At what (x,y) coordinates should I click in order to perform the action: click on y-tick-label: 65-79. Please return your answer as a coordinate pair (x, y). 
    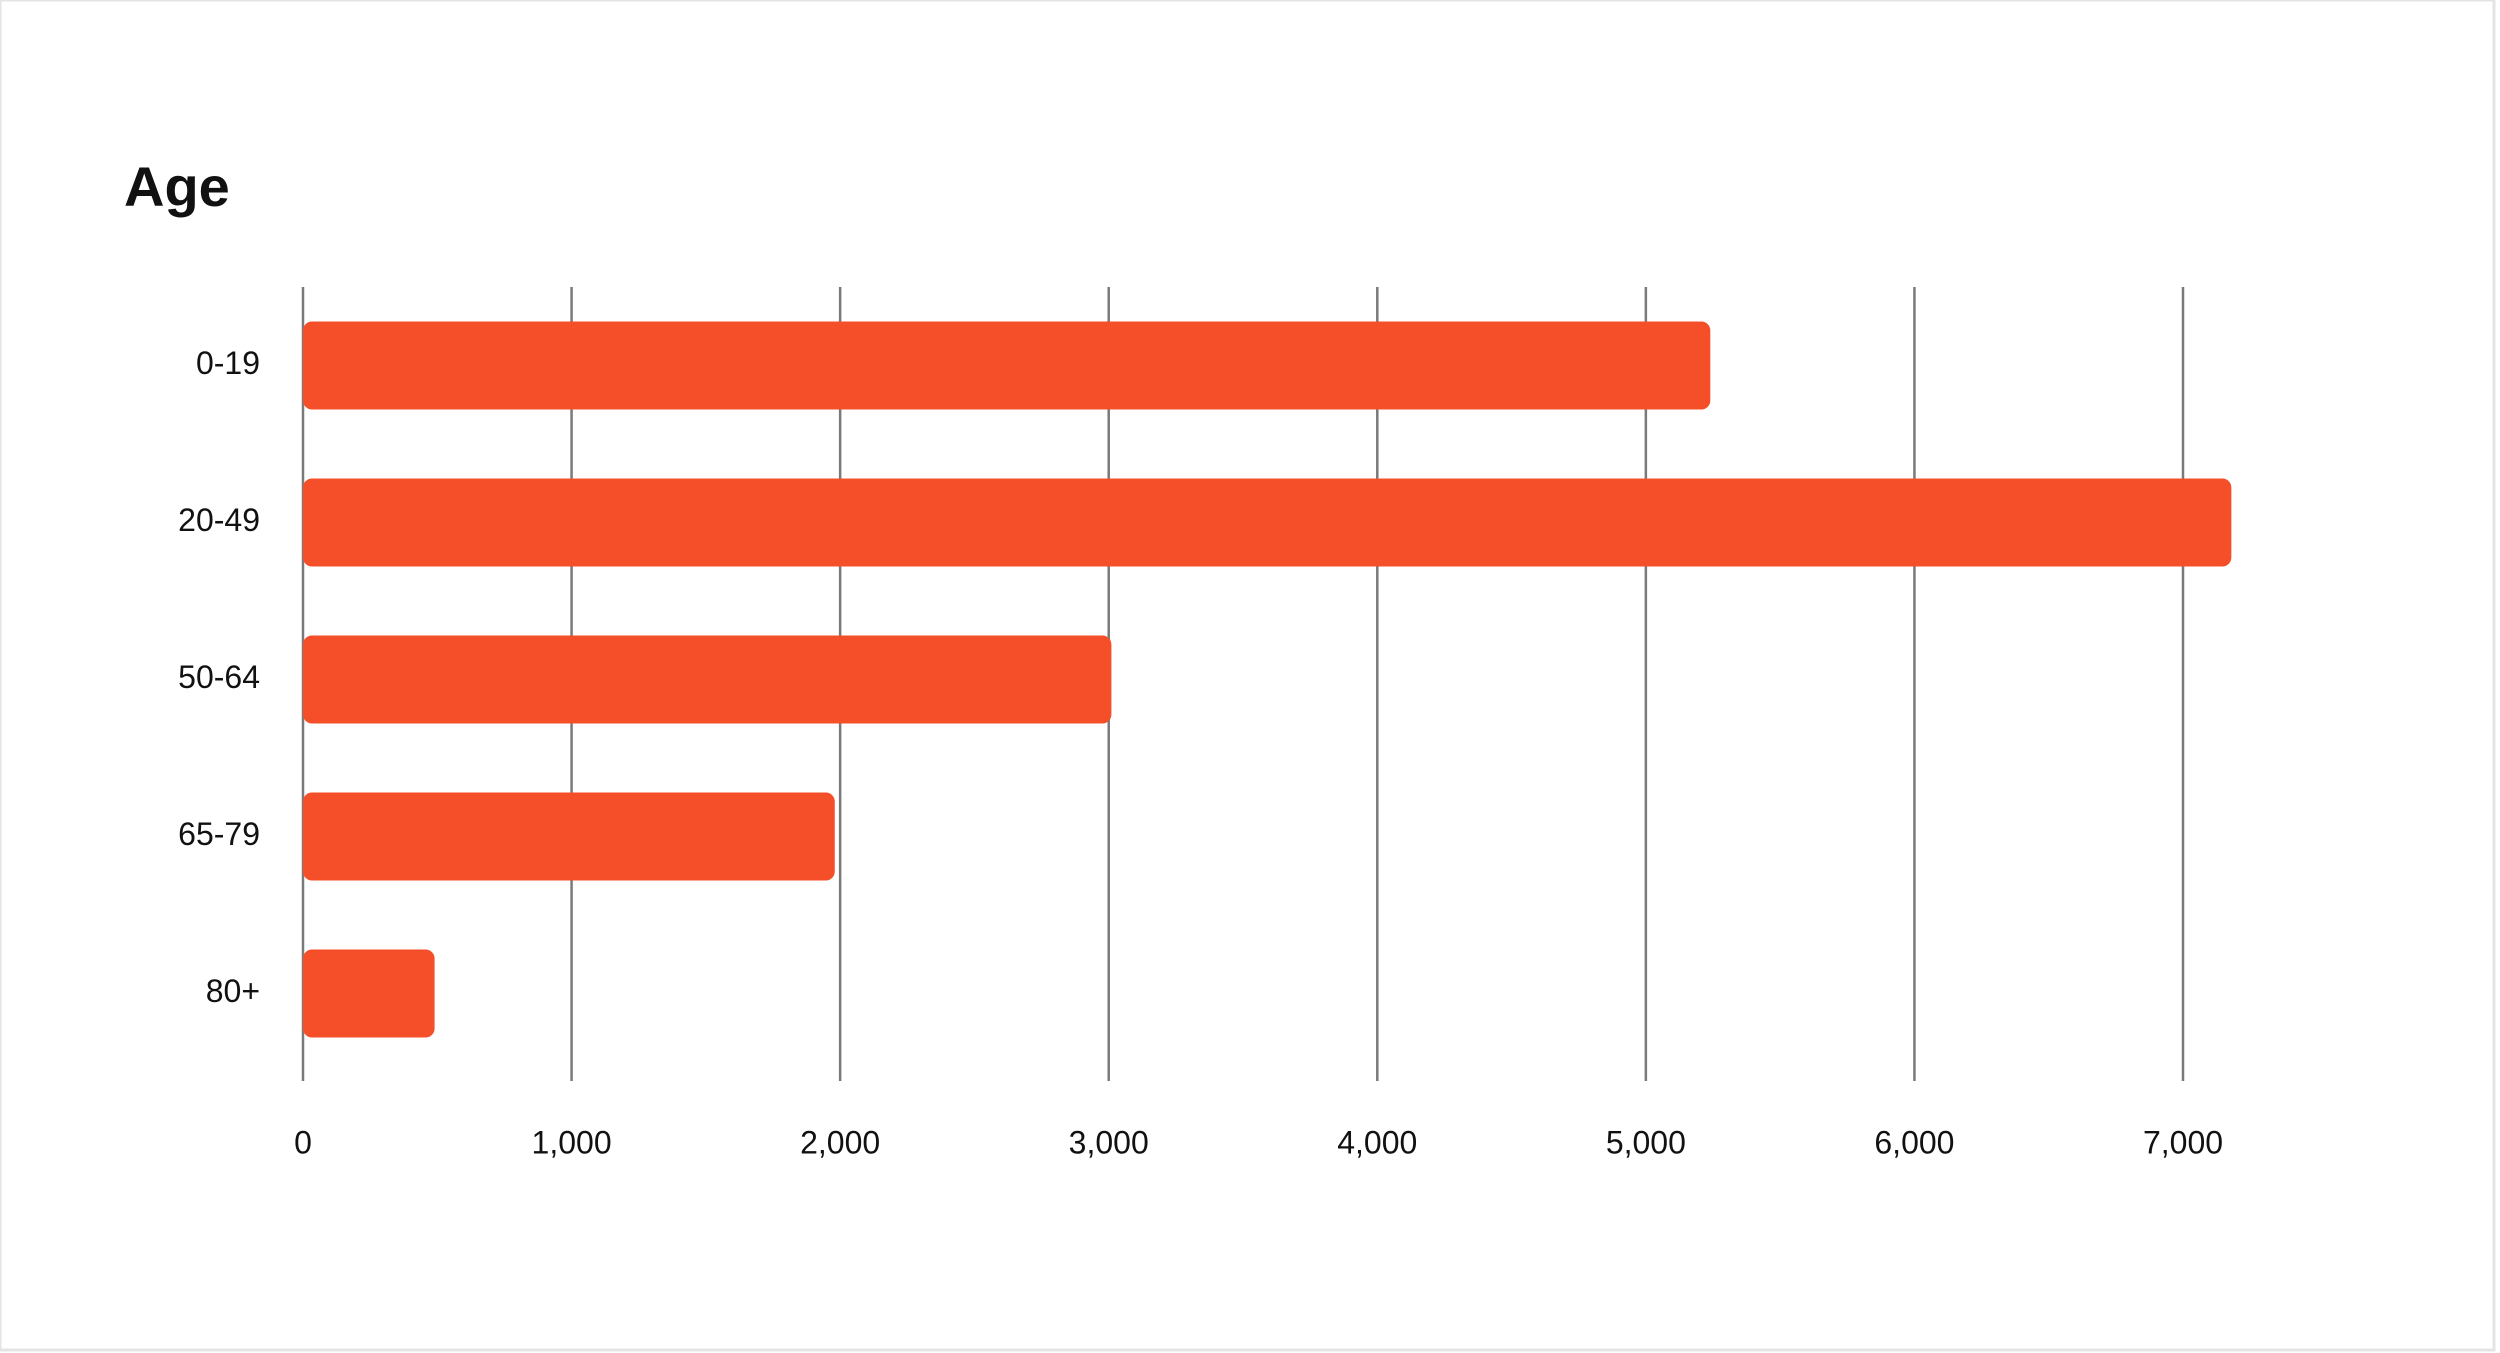
    Looking at the image, I should click on (219, 834).